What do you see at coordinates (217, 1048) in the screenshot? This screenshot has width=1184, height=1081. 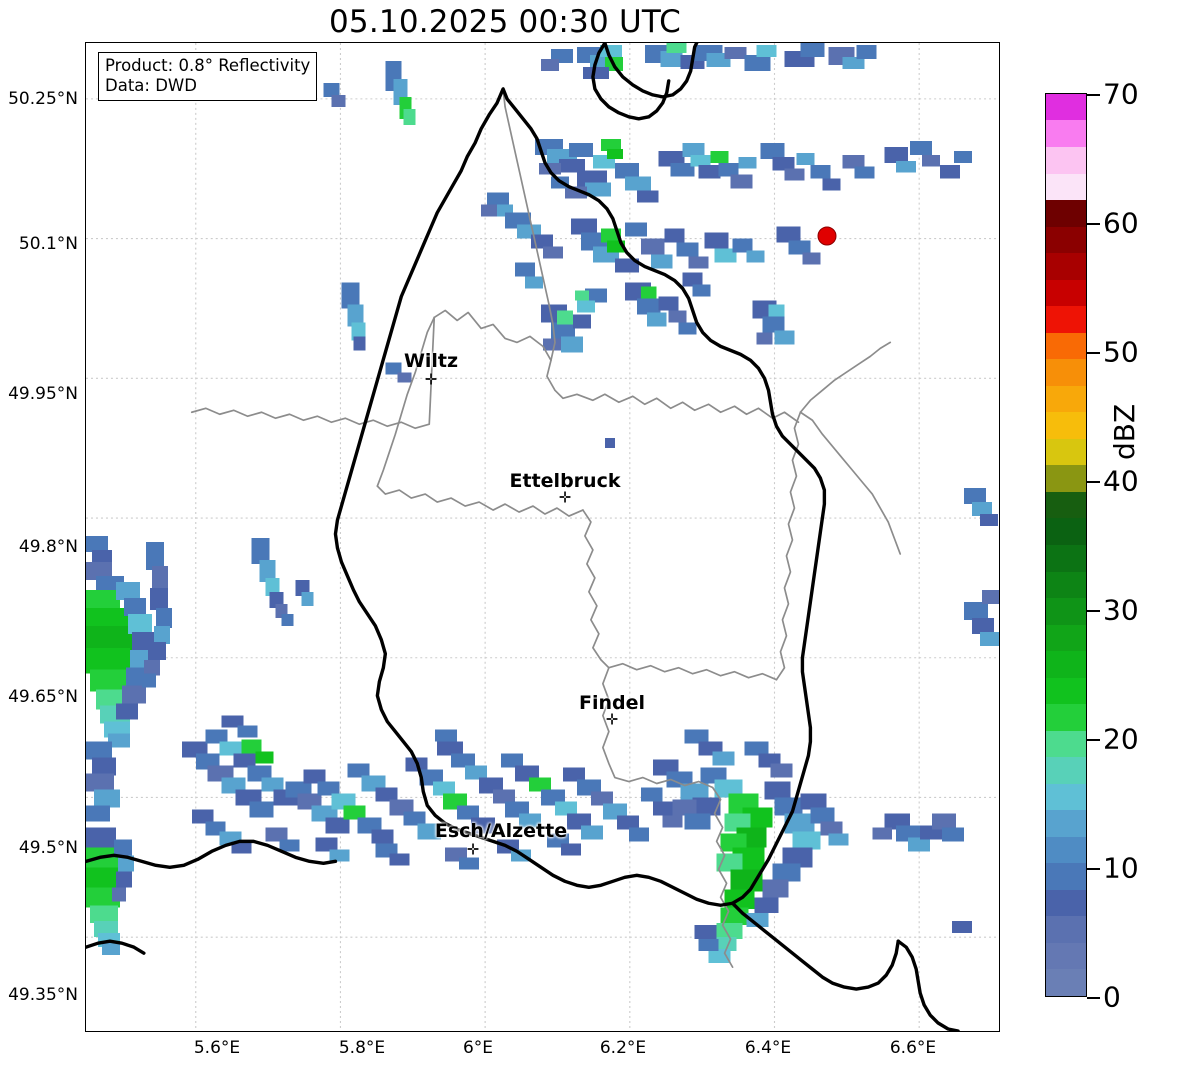 I see `x-tick-0: 5.6°E` at bounding box center [217, 1048].